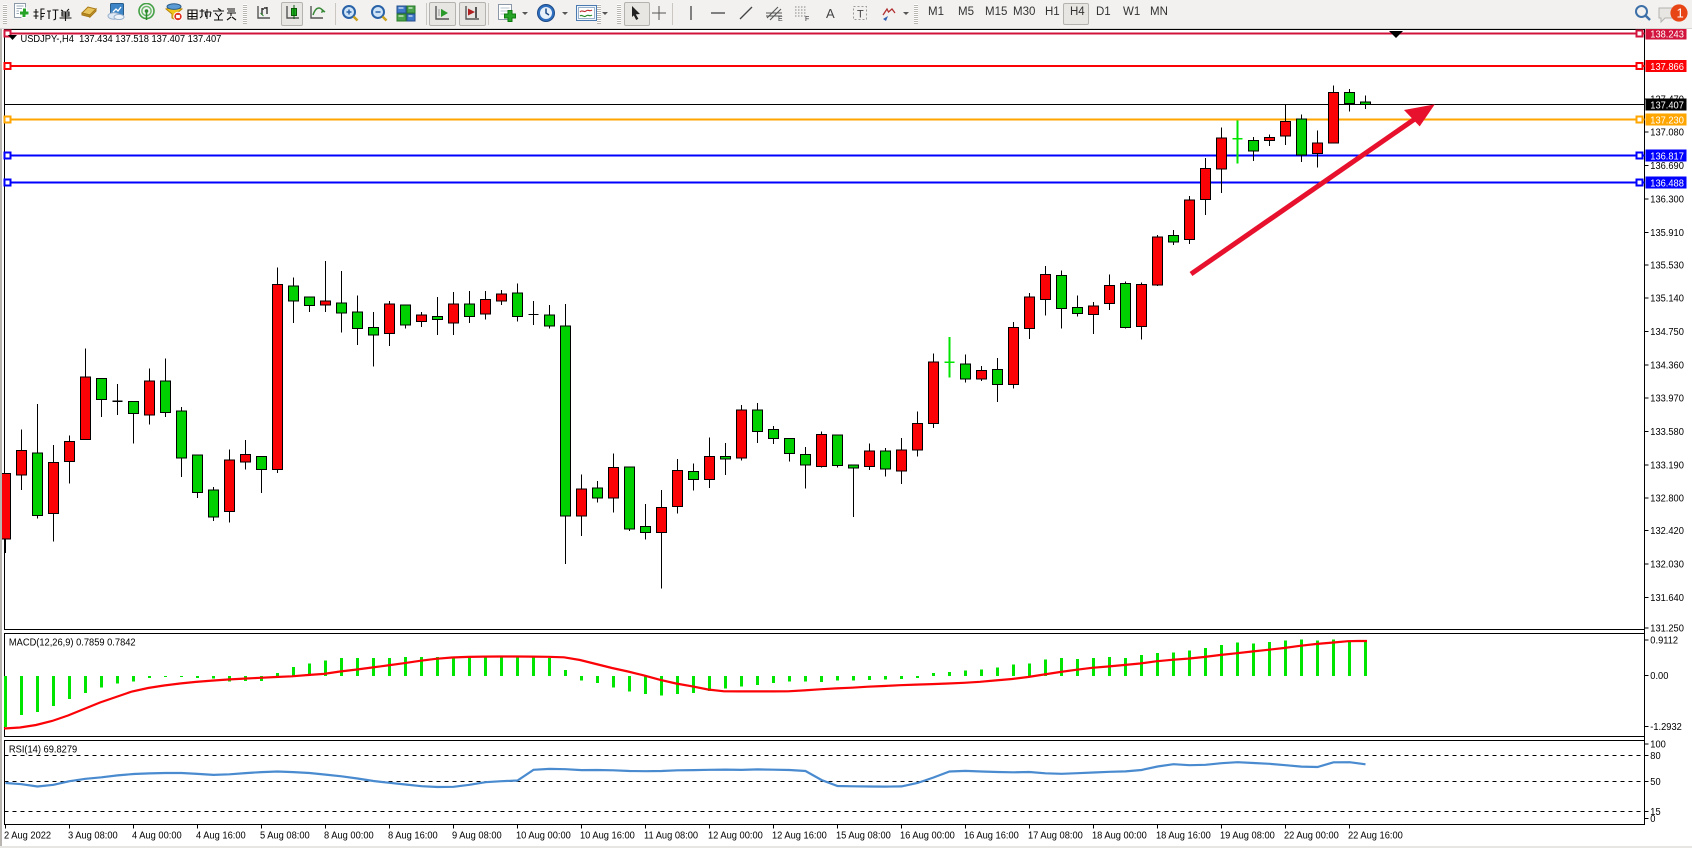  I want to click on svg-text: -1.2932, so click(1666, 727).